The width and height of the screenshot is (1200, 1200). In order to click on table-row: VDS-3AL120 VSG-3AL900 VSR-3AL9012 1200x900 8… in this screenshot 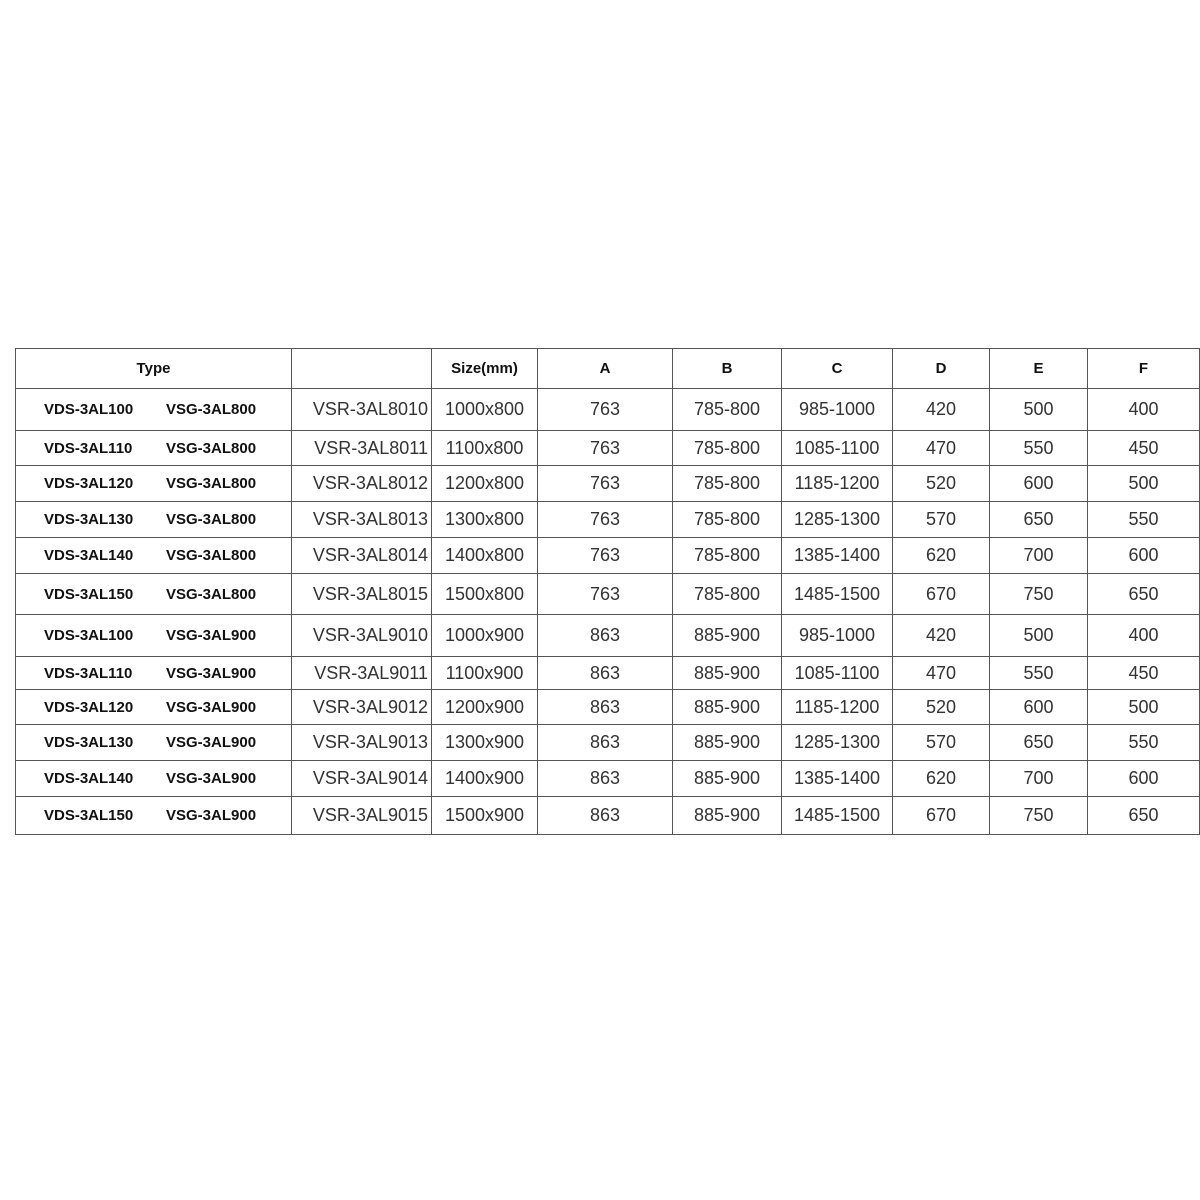, I will do `click(607, 707)`.